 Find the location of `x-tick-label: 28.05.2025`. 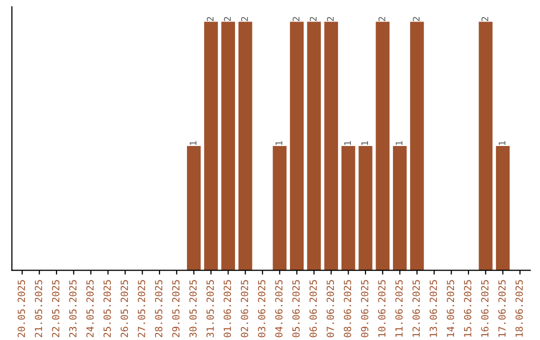

x-tick-label: 28.05.2025 is located at coordinates (158, 309).